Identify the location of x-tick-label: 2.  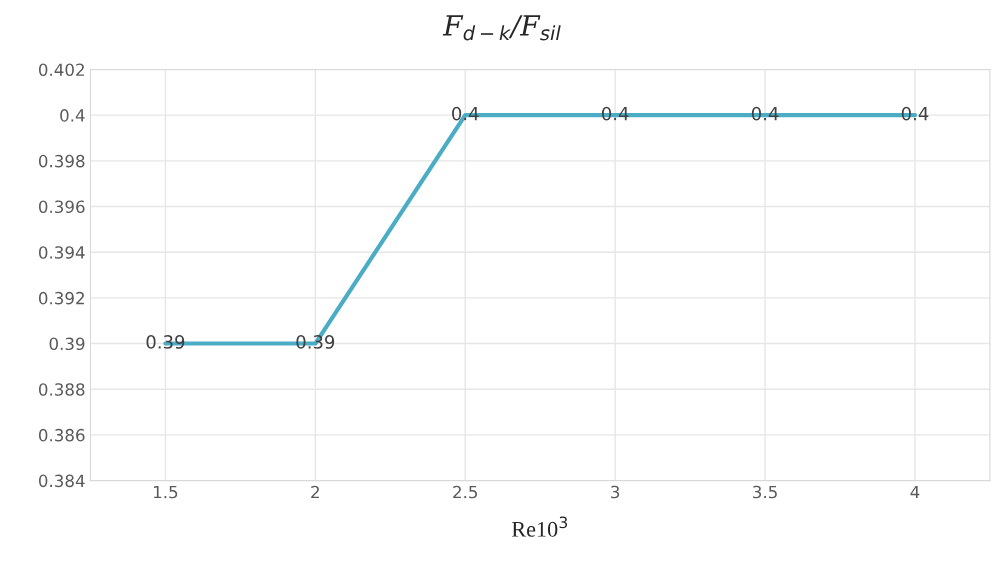
(315, 492).